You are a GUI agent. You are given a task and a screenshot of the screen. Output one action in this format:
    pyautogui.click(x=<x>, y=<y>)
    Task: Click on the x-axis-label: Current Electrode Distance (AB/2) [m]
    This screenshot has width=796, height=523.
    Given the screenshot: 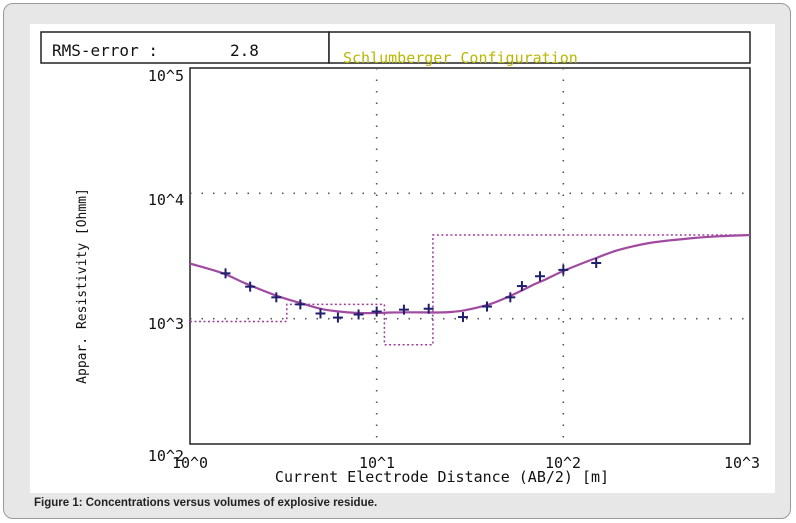 What is the action you would take?
    pyautogui.click(x=442, y=477)
    